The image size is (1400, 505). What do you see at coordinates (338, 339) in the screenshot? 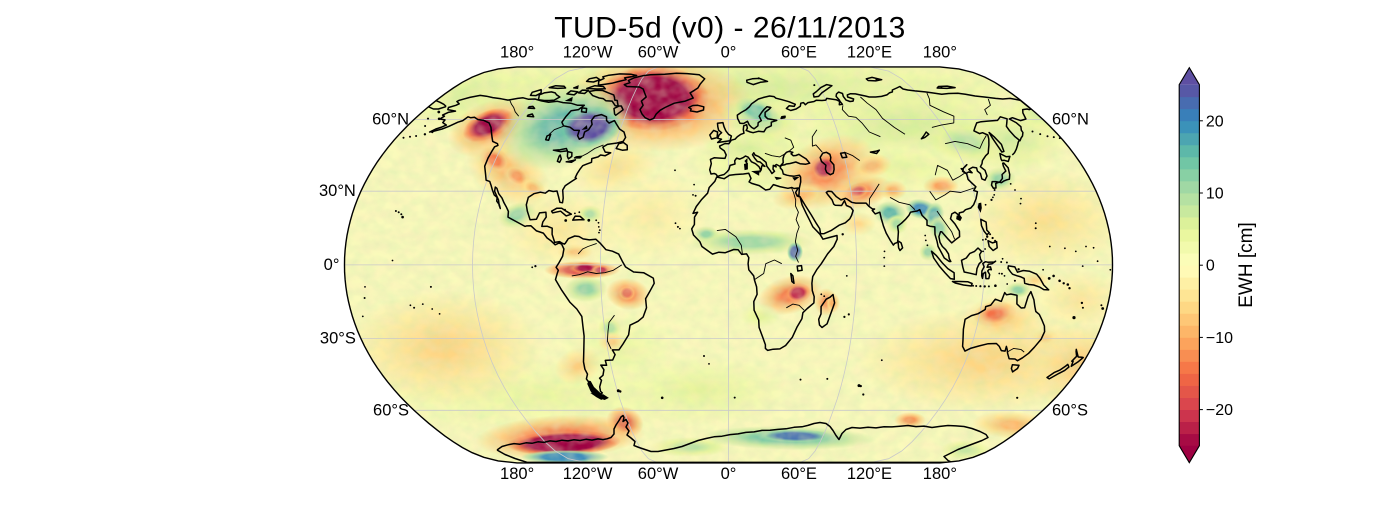
I see `svg-text: 30°S` at bounding box center [338, 339].